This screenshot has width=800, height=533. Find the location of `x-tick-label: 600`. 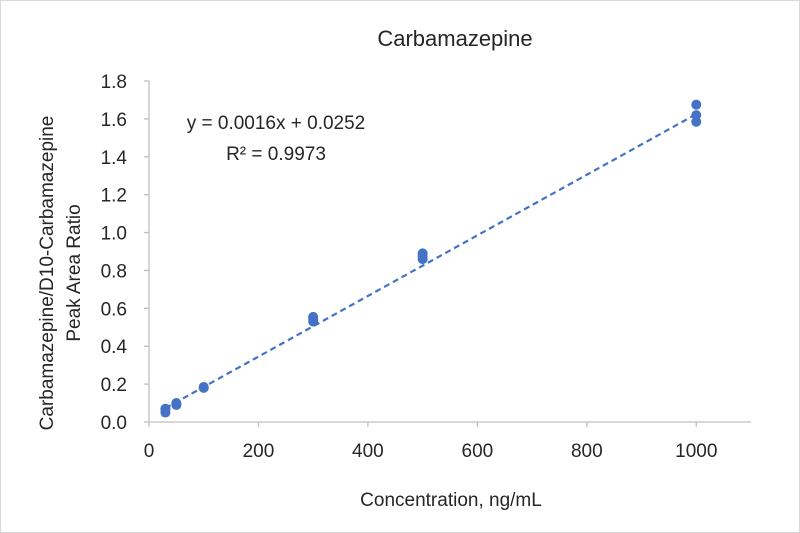

x-tick-label: 600 is located at coordinates (478, 451).